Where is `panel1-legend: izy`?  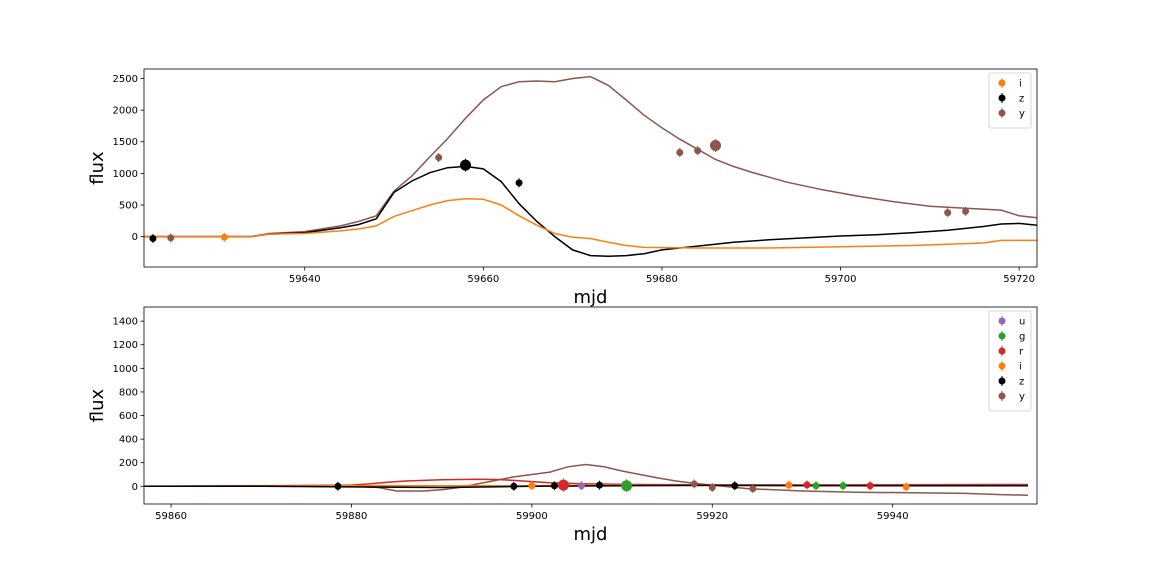
panel1-legend: izy is located at coordinates (1010, 100).